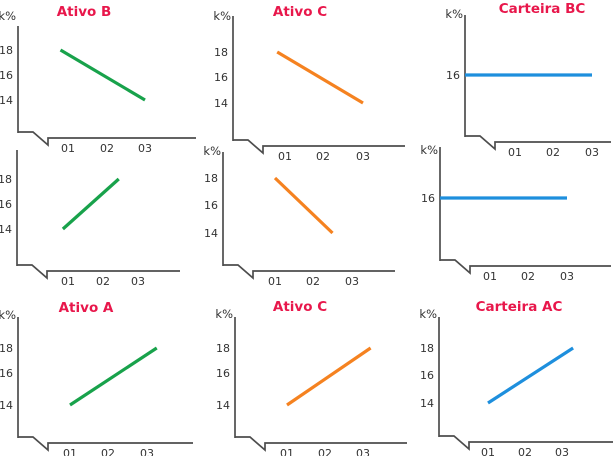  I want to click on chart-svg: Ativo A k% 18 16 14 01 02 03, so click(96, 378).